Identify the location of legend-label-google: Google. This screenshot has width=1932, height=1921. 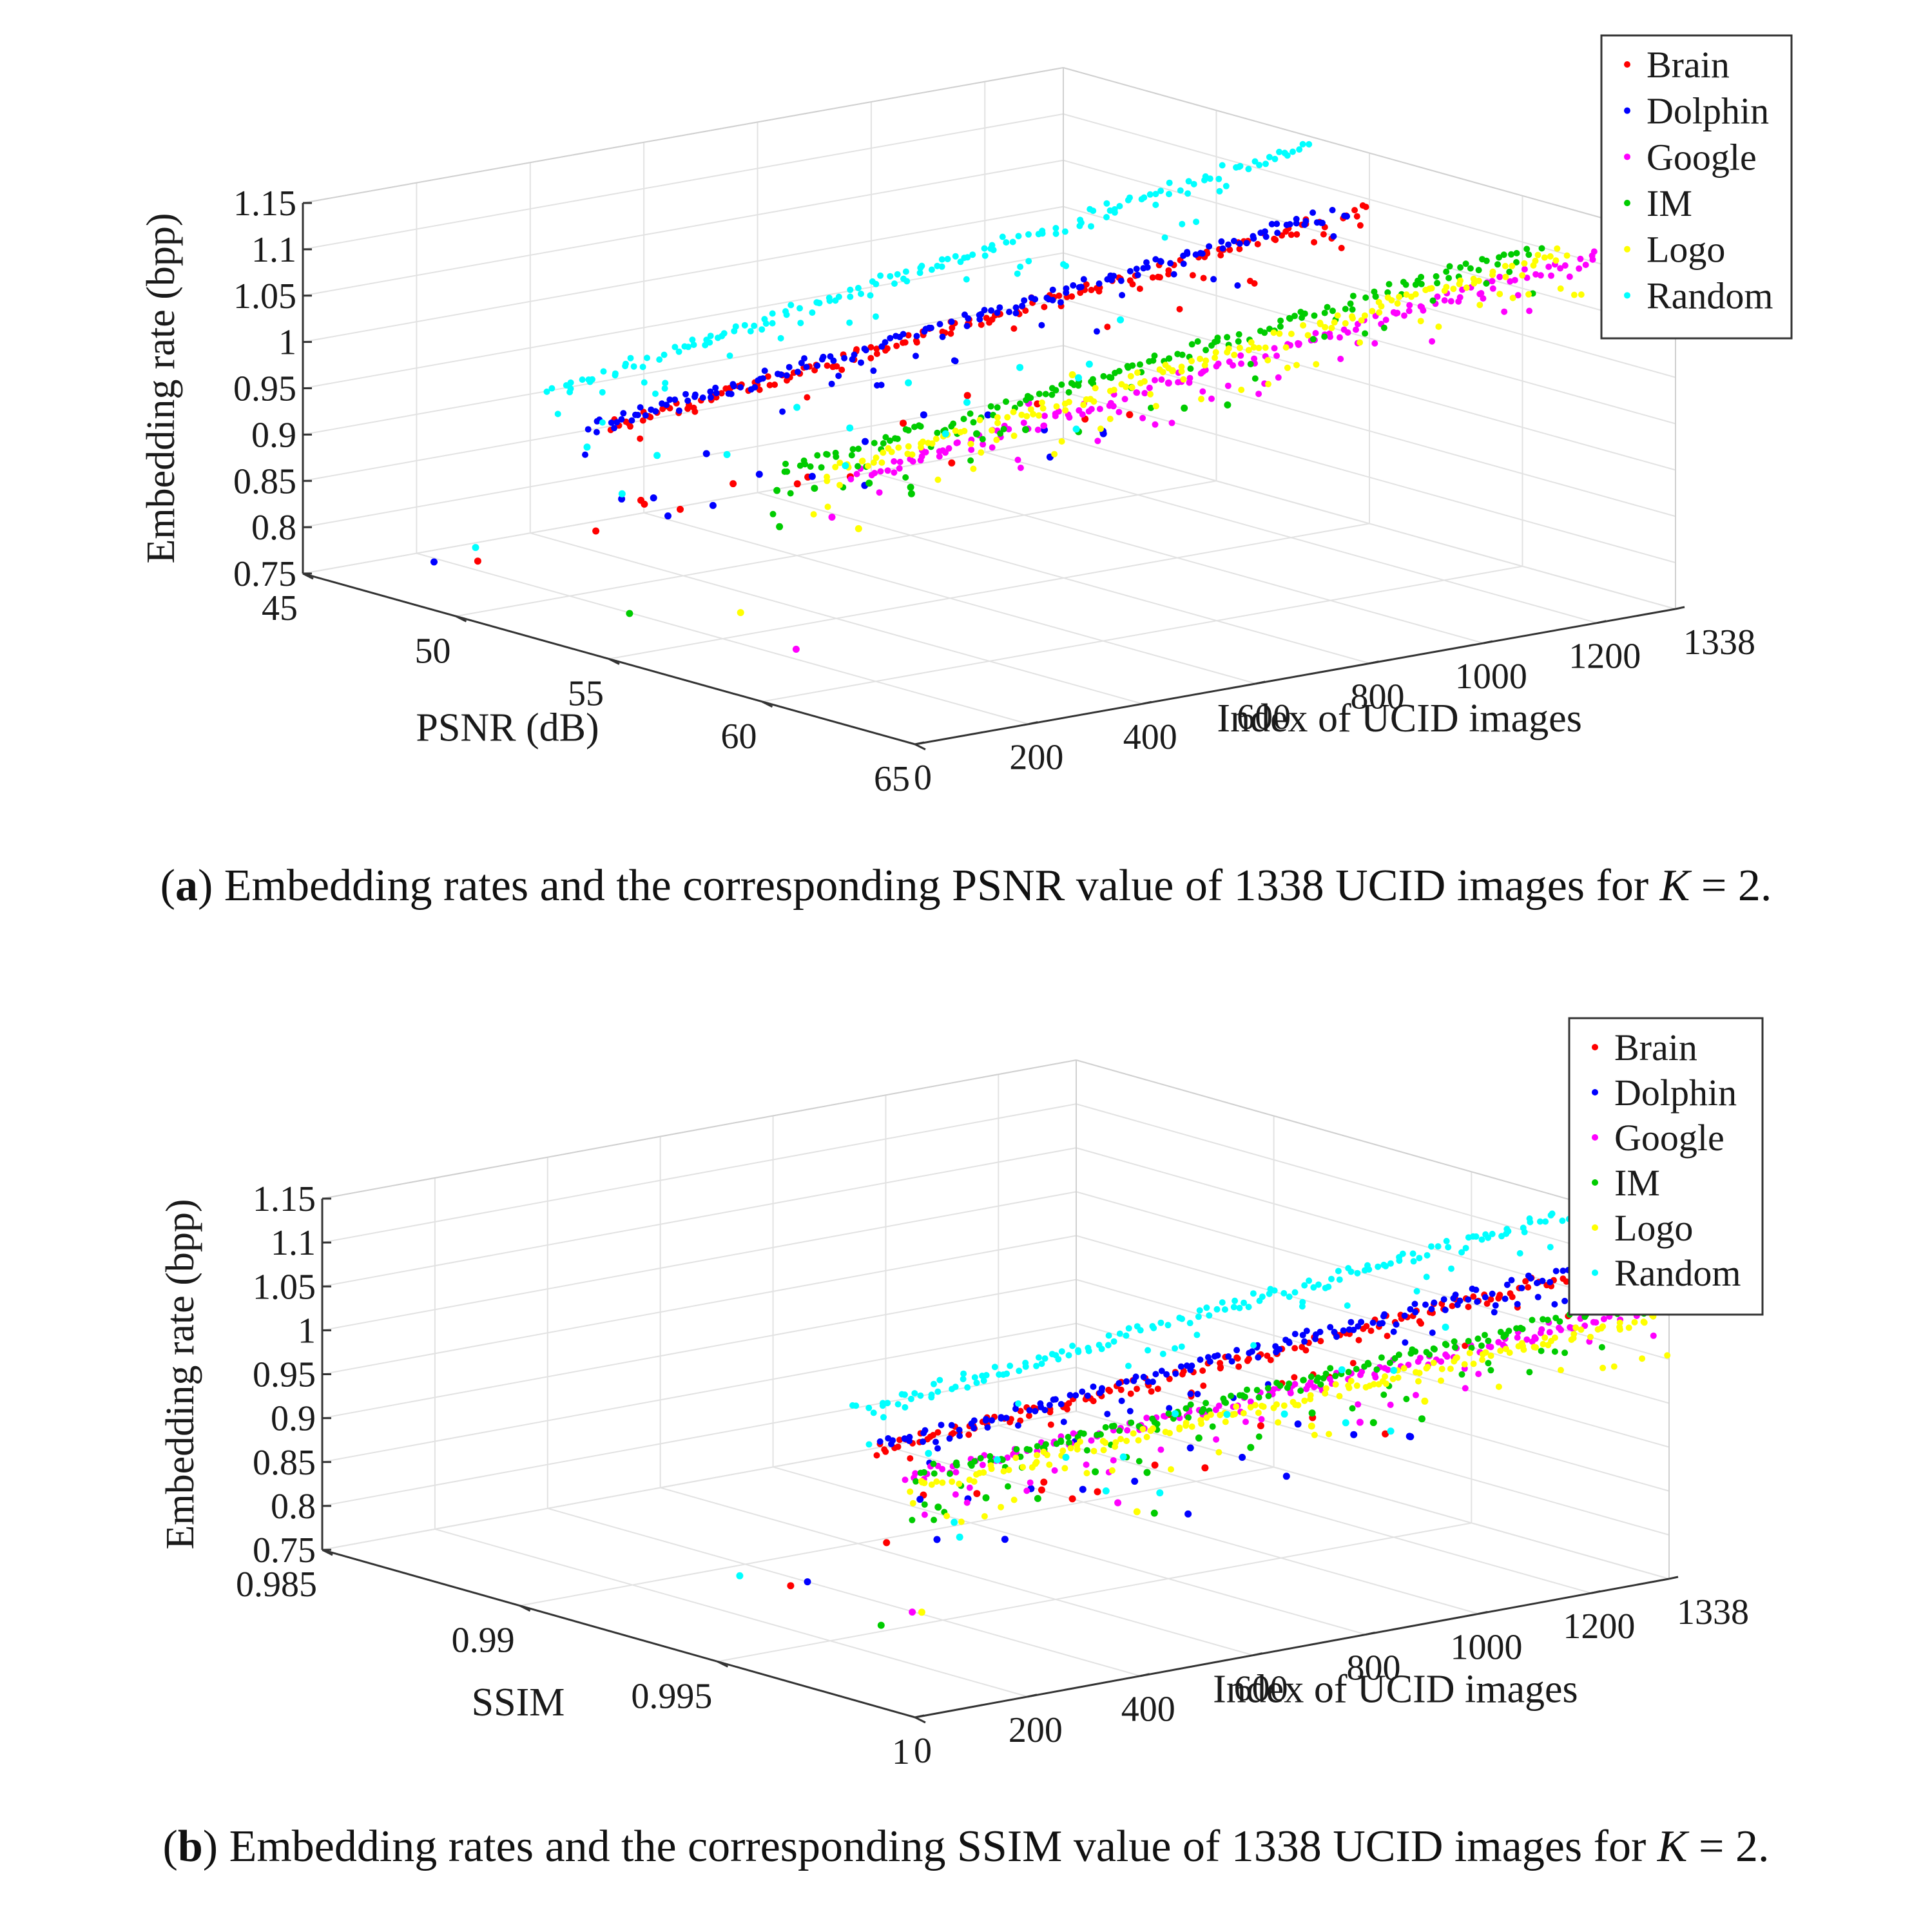
(1669, 1138).